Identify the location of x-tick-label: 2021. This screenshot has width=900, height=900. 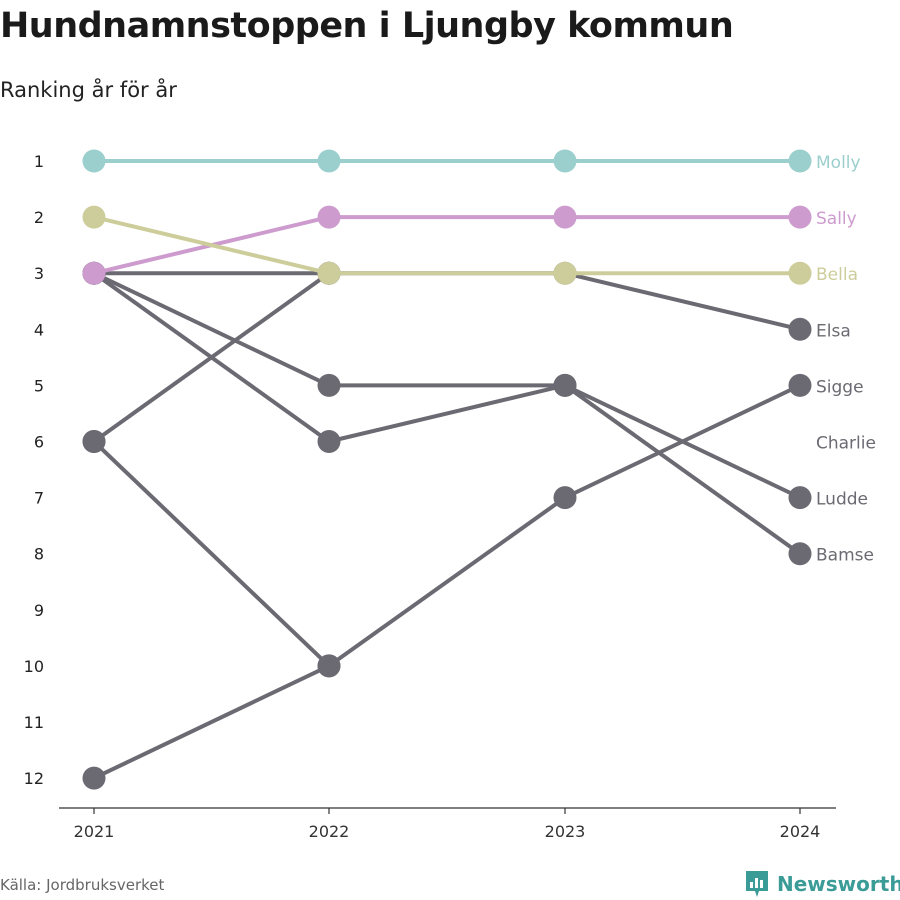
(94, 831).